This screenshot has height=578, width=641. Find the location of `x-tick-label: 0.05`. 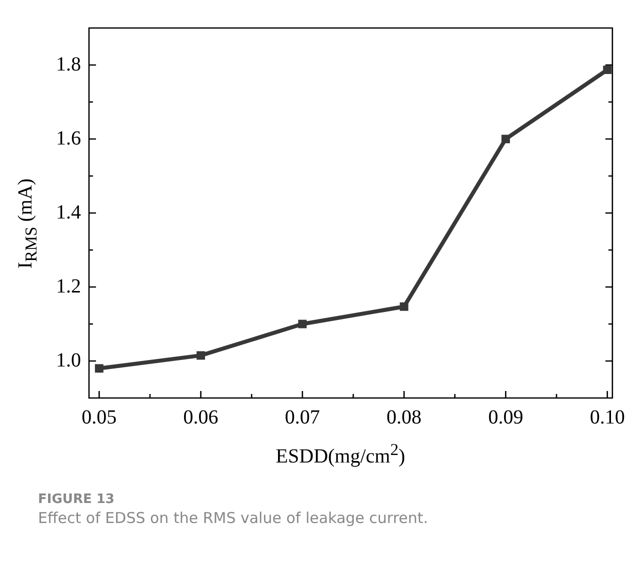

x-tick-label: 0.05 is located at coordinates (99, 417).